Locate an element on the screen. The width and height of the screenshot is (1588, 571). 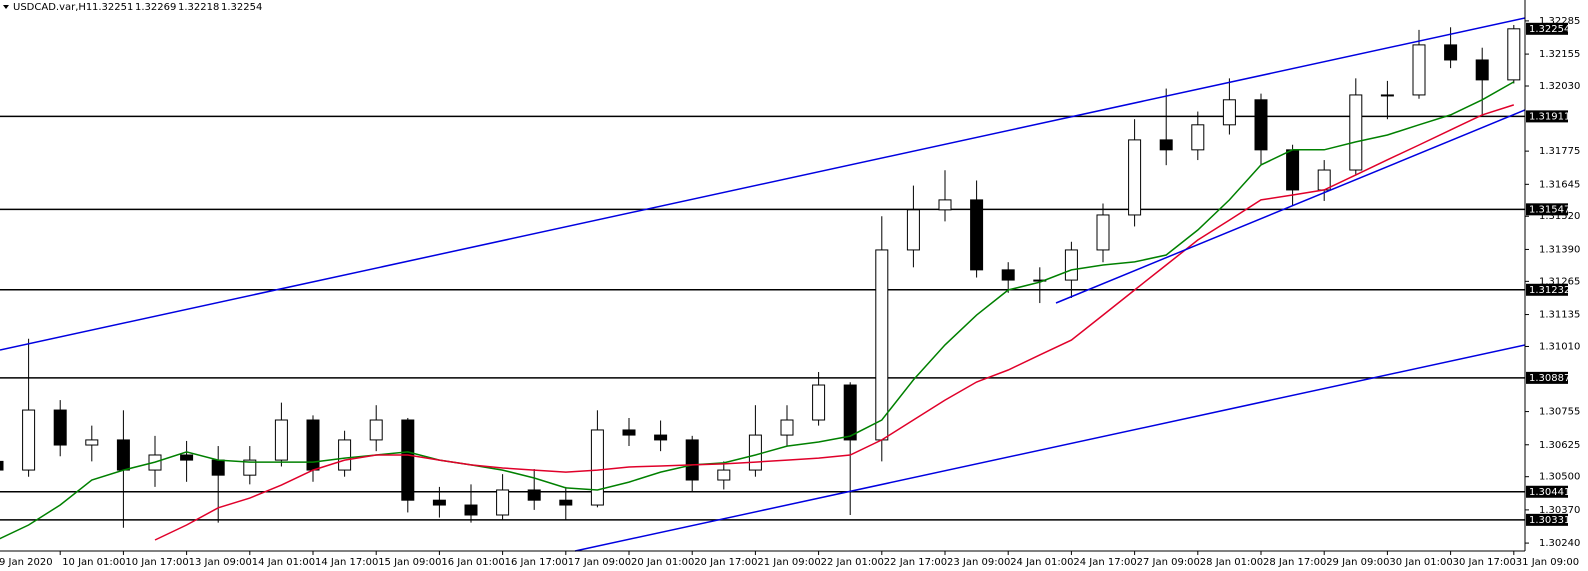
y-tick-label: 1.30240 is located at coordinates (1559, 543).